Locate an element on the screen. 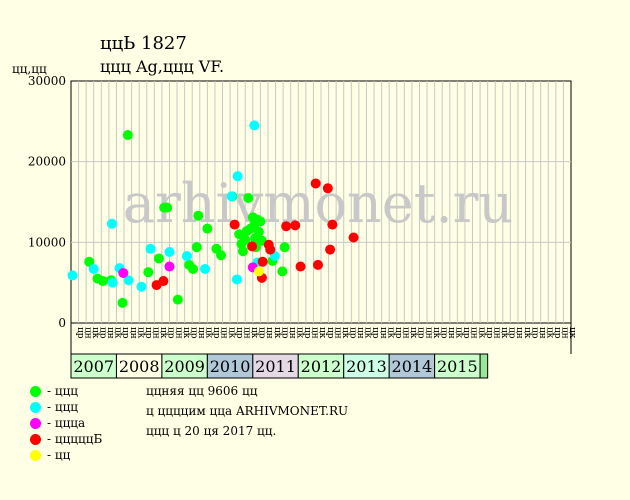  legend-label: - цц is located at coordinates (59, 455).